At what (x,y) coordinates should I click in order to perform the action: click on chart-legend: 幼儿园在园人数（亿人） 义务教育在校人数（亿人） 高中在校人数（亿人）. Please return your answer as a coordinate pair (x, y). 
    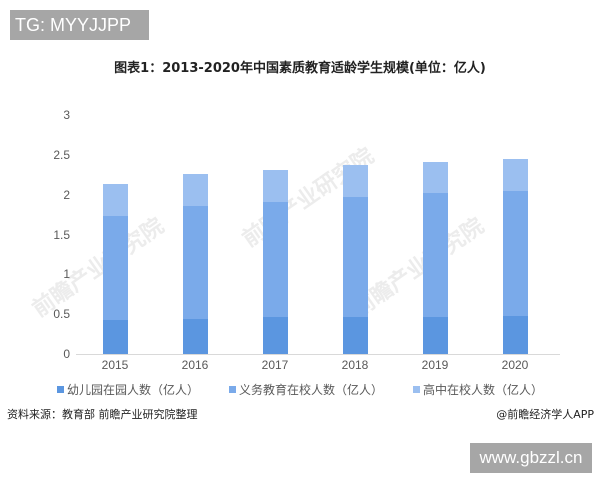
    Looking at the image, I should click on (300, 389).